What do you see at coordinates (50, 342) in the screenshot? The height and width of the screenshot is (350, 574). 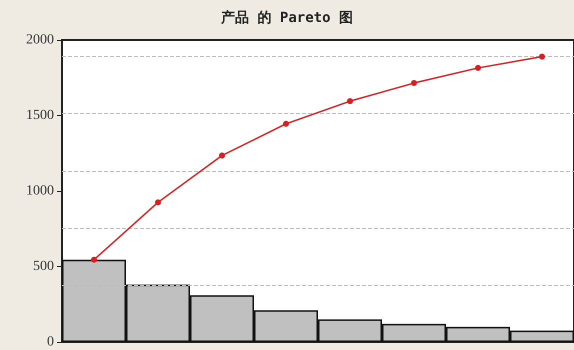 I see `y-tick-label: 0` at bounding box center [50, 342].